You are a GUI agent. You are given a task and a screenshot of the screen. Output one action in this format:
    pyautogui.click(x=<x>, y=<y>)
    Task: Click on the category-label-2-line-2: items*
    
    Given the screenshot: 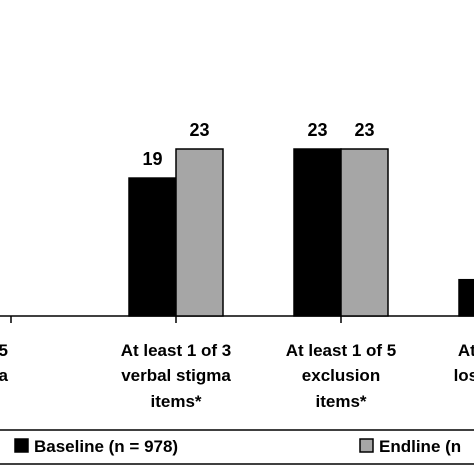 What is the action you would take?
    pyautogui.click(x=340, y=401)
    